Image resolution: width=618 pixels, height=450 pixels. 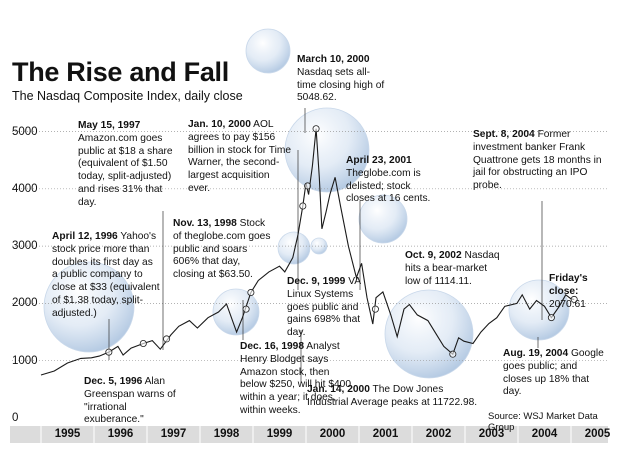 What do you see at coordinates (306, 434) in the screenshot?
I see `x-axis-separators` at bounding box center [306, 434].